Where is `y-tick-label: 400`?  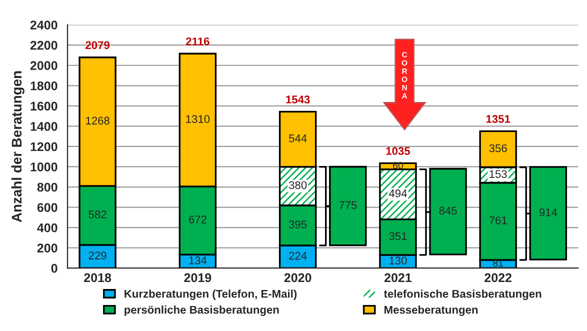
y-tick-label: 400 is located at coordinates (47, 227).